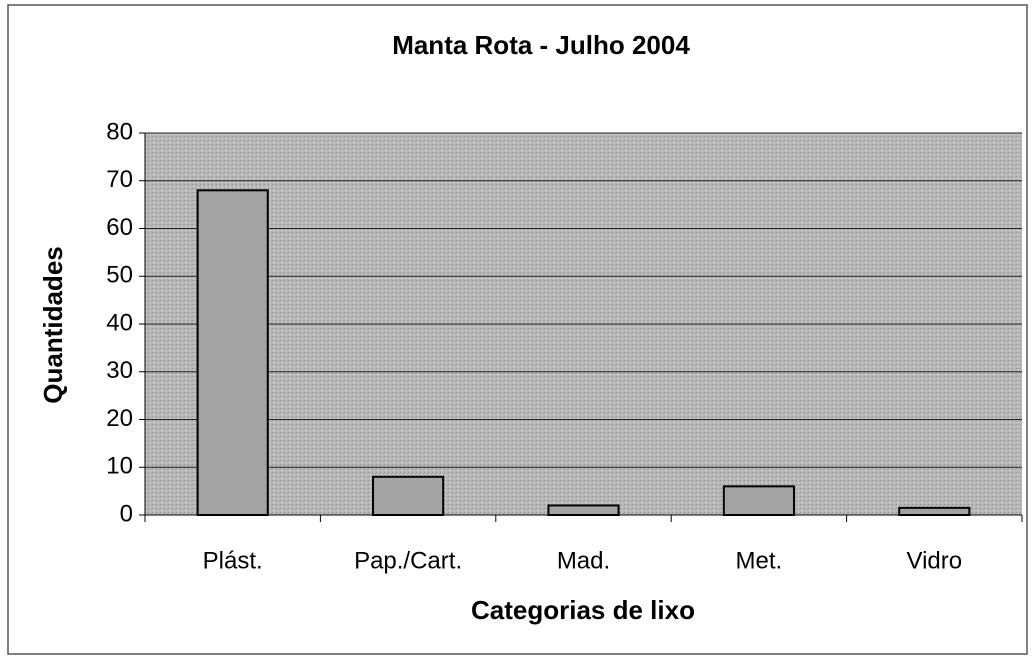 This screenshot has height=659, width=1034. What do you see at coordinates (119, 227) in the screenshot?
I see `y-tick-label: 60` at bounding box center [119, 227].